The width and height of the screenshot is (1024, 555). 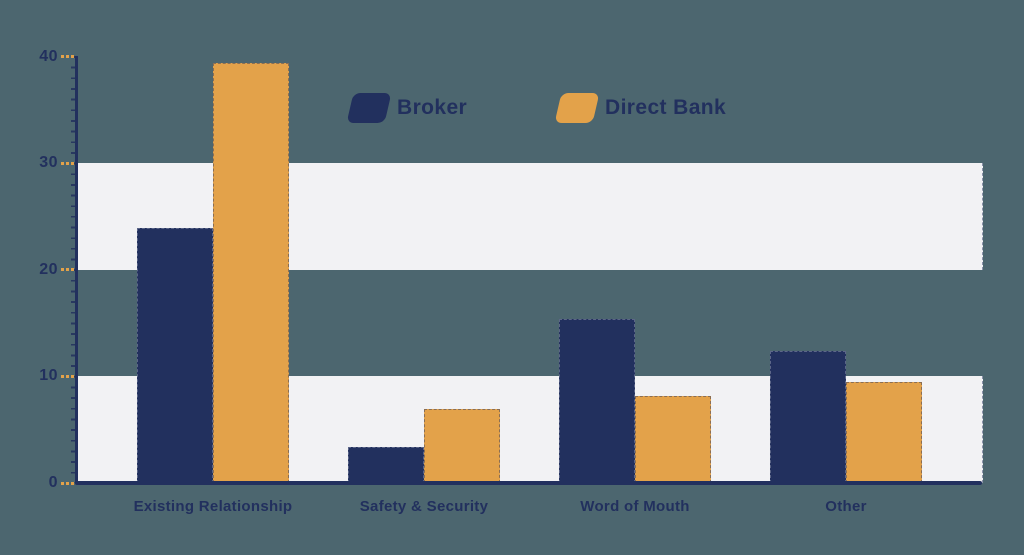 I want to click on y-tick-label-30: 30, so click(x=48, y=163).